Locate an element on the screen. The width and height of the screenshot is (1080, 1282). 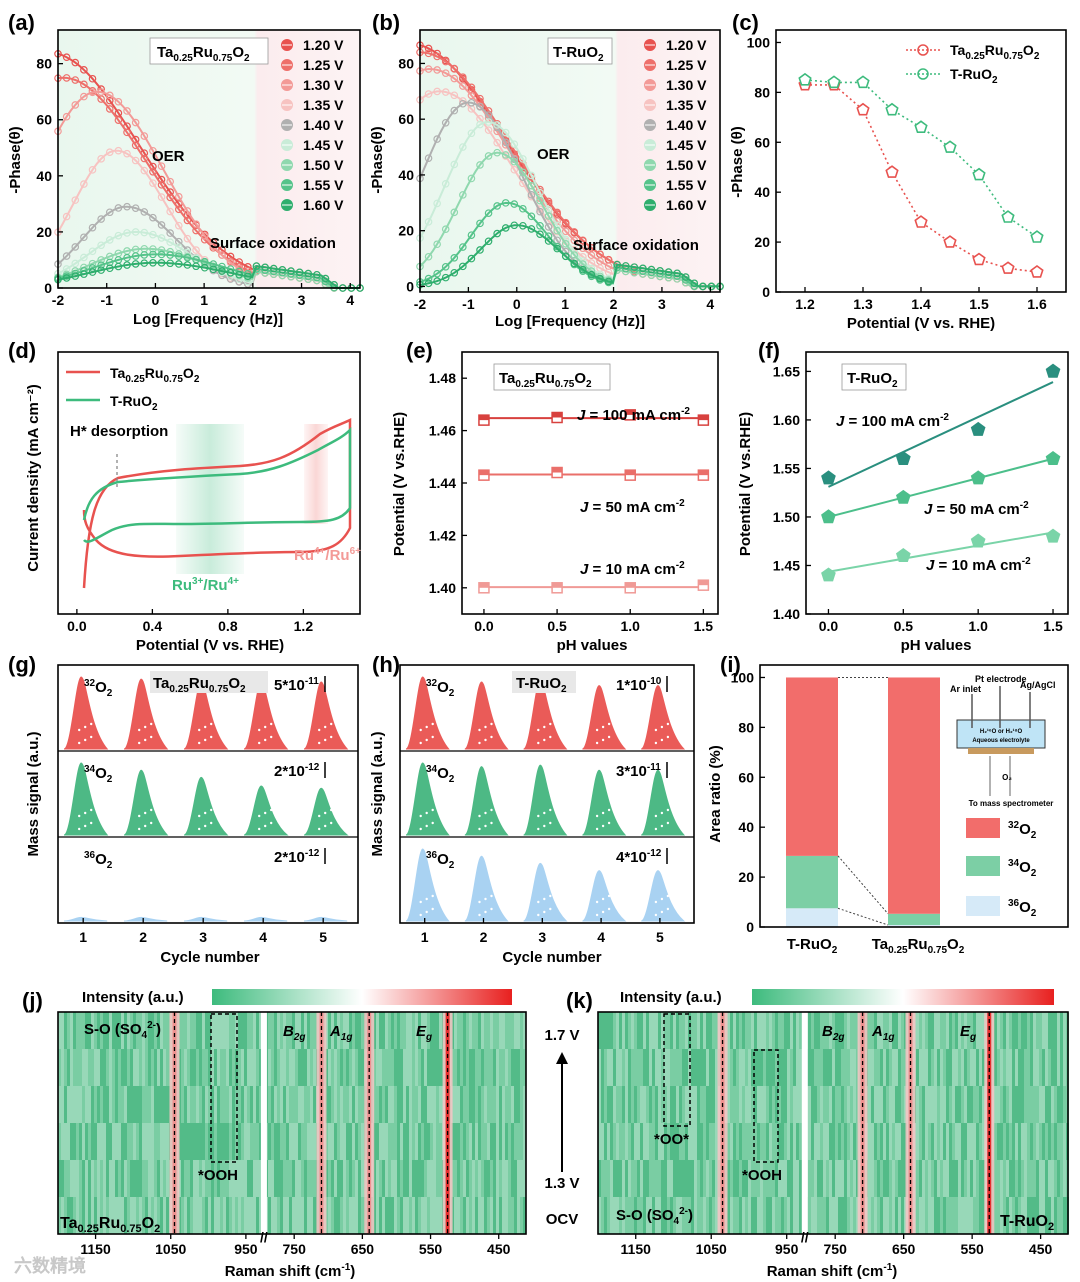
panel-j-plot is located at coordinates (292, 1123).